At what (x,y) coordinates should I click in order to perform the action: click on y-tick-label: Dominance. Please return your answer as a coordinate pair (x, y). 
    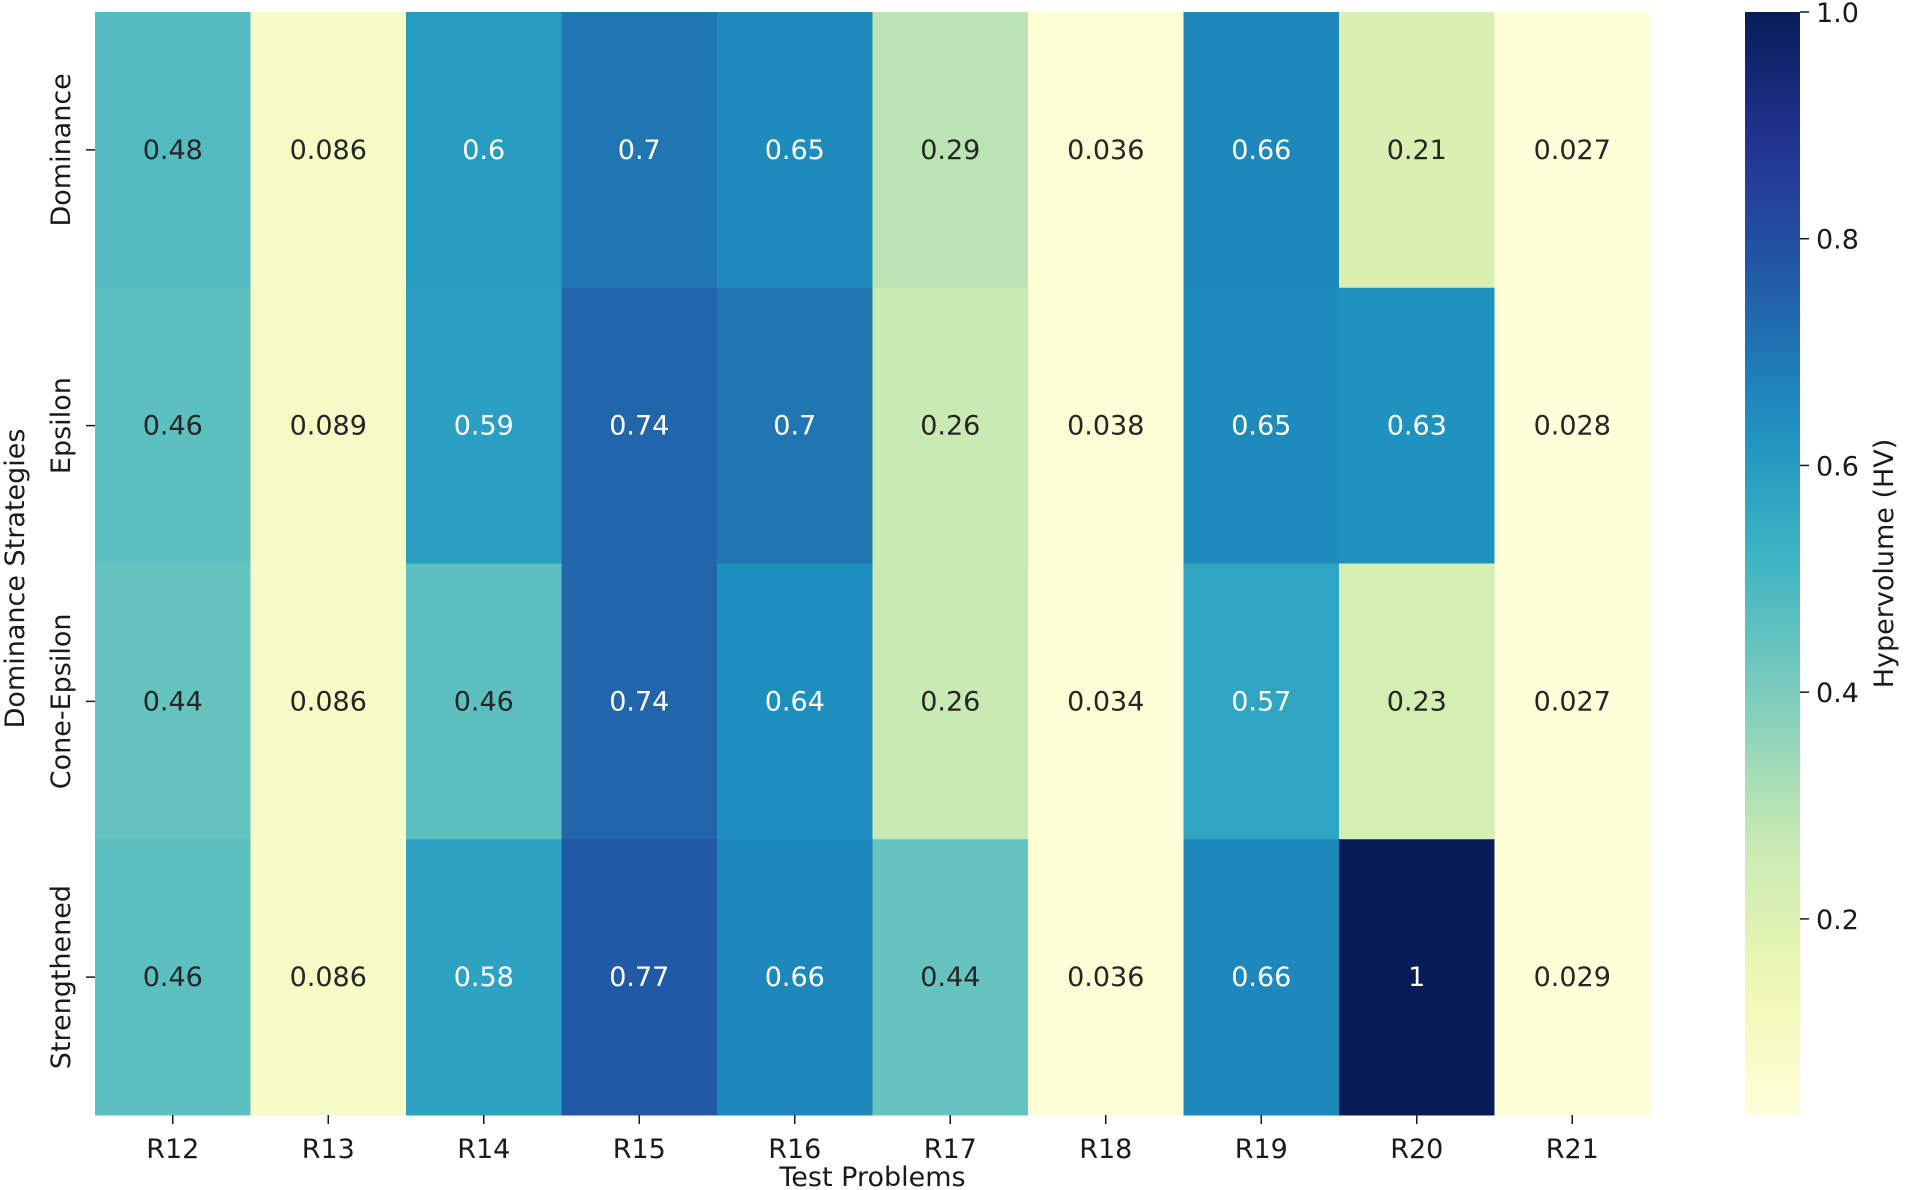
    Looking at the image, I should click on (61, 149).